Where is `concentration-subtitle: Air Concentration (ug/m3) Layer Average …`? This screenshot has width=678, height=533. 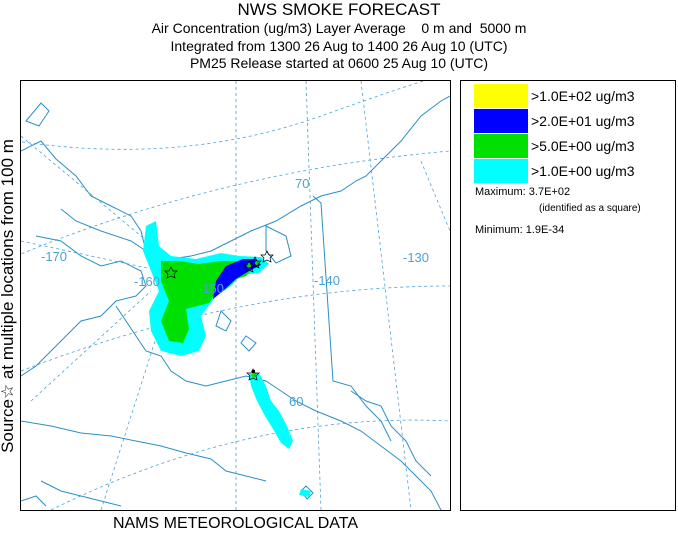
concentration-subtitle: Air Concentration (ug/m3) Layer Average … is located at coordinates (339, 28).